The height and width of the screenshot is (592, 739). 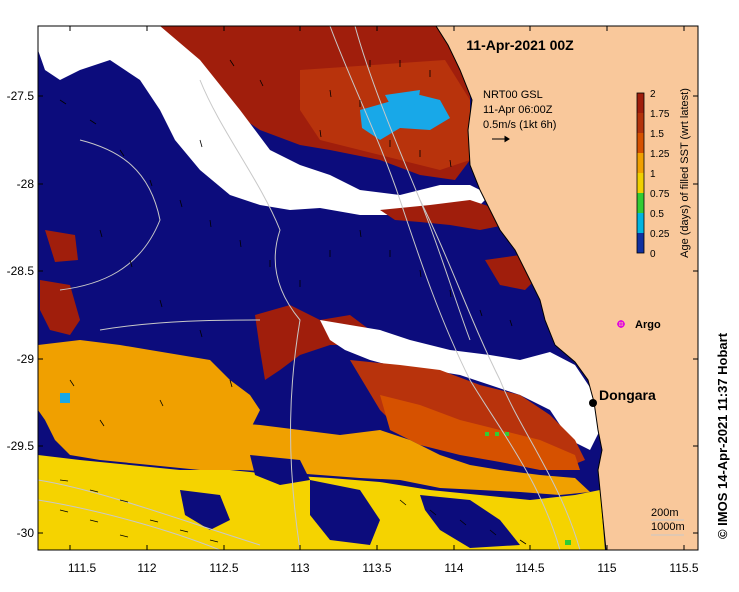 I want to click on dongara-marker, so click(x=593, y=403).